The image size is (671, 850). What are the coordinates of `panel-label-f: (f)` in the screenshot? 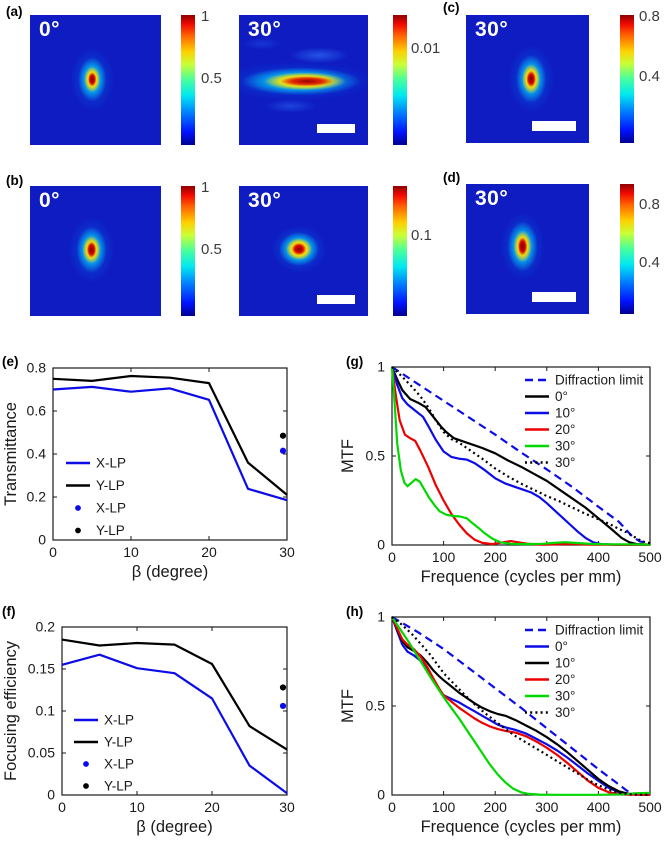 It's located at (9, 611).